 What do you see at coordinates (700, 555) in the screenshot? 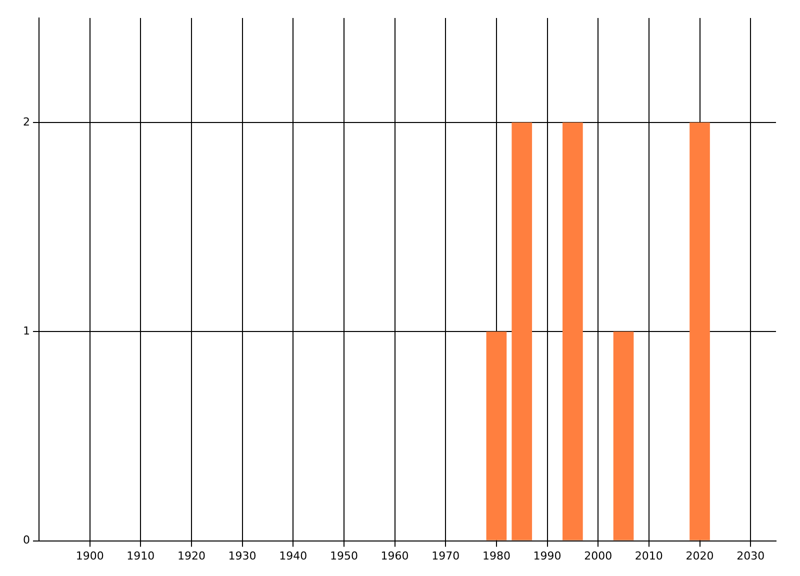
I see `x-tick-label: 2020` at bounding box center [700, 555].